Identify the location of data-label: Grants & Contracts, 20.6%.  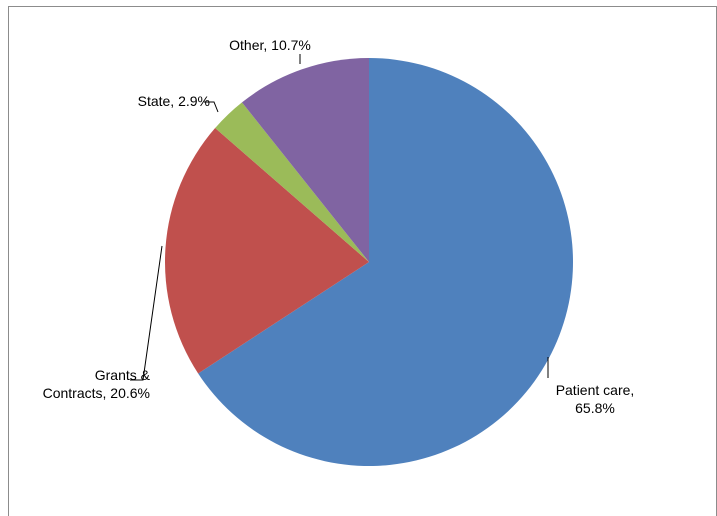
(96, 384).